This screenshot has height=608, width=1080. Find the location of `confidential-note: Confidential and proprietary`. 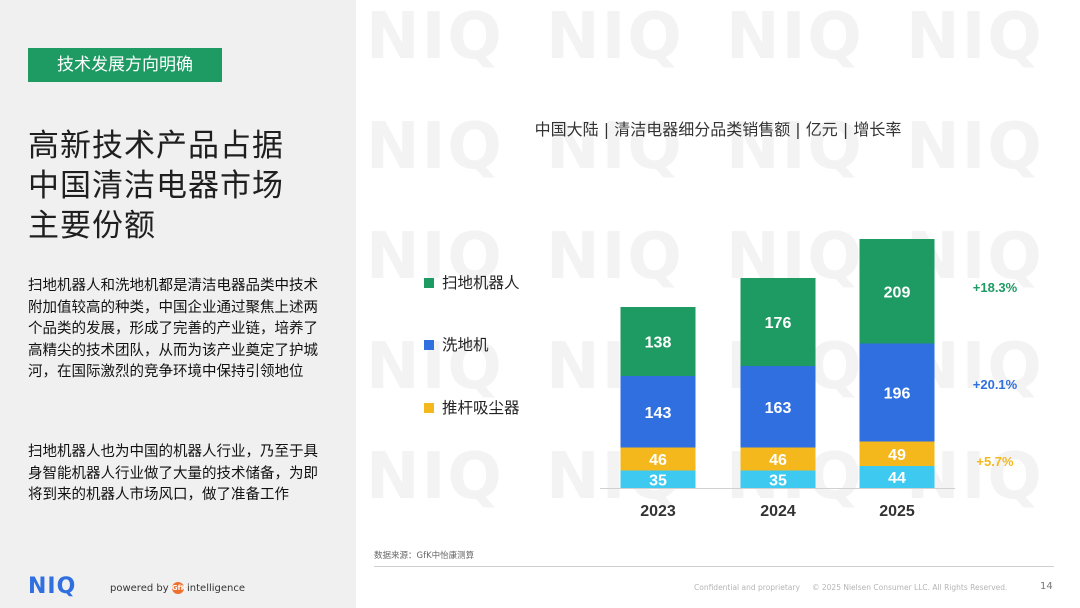

confidential-note: Confidential and proprietary is located at coordinates (747, 587).